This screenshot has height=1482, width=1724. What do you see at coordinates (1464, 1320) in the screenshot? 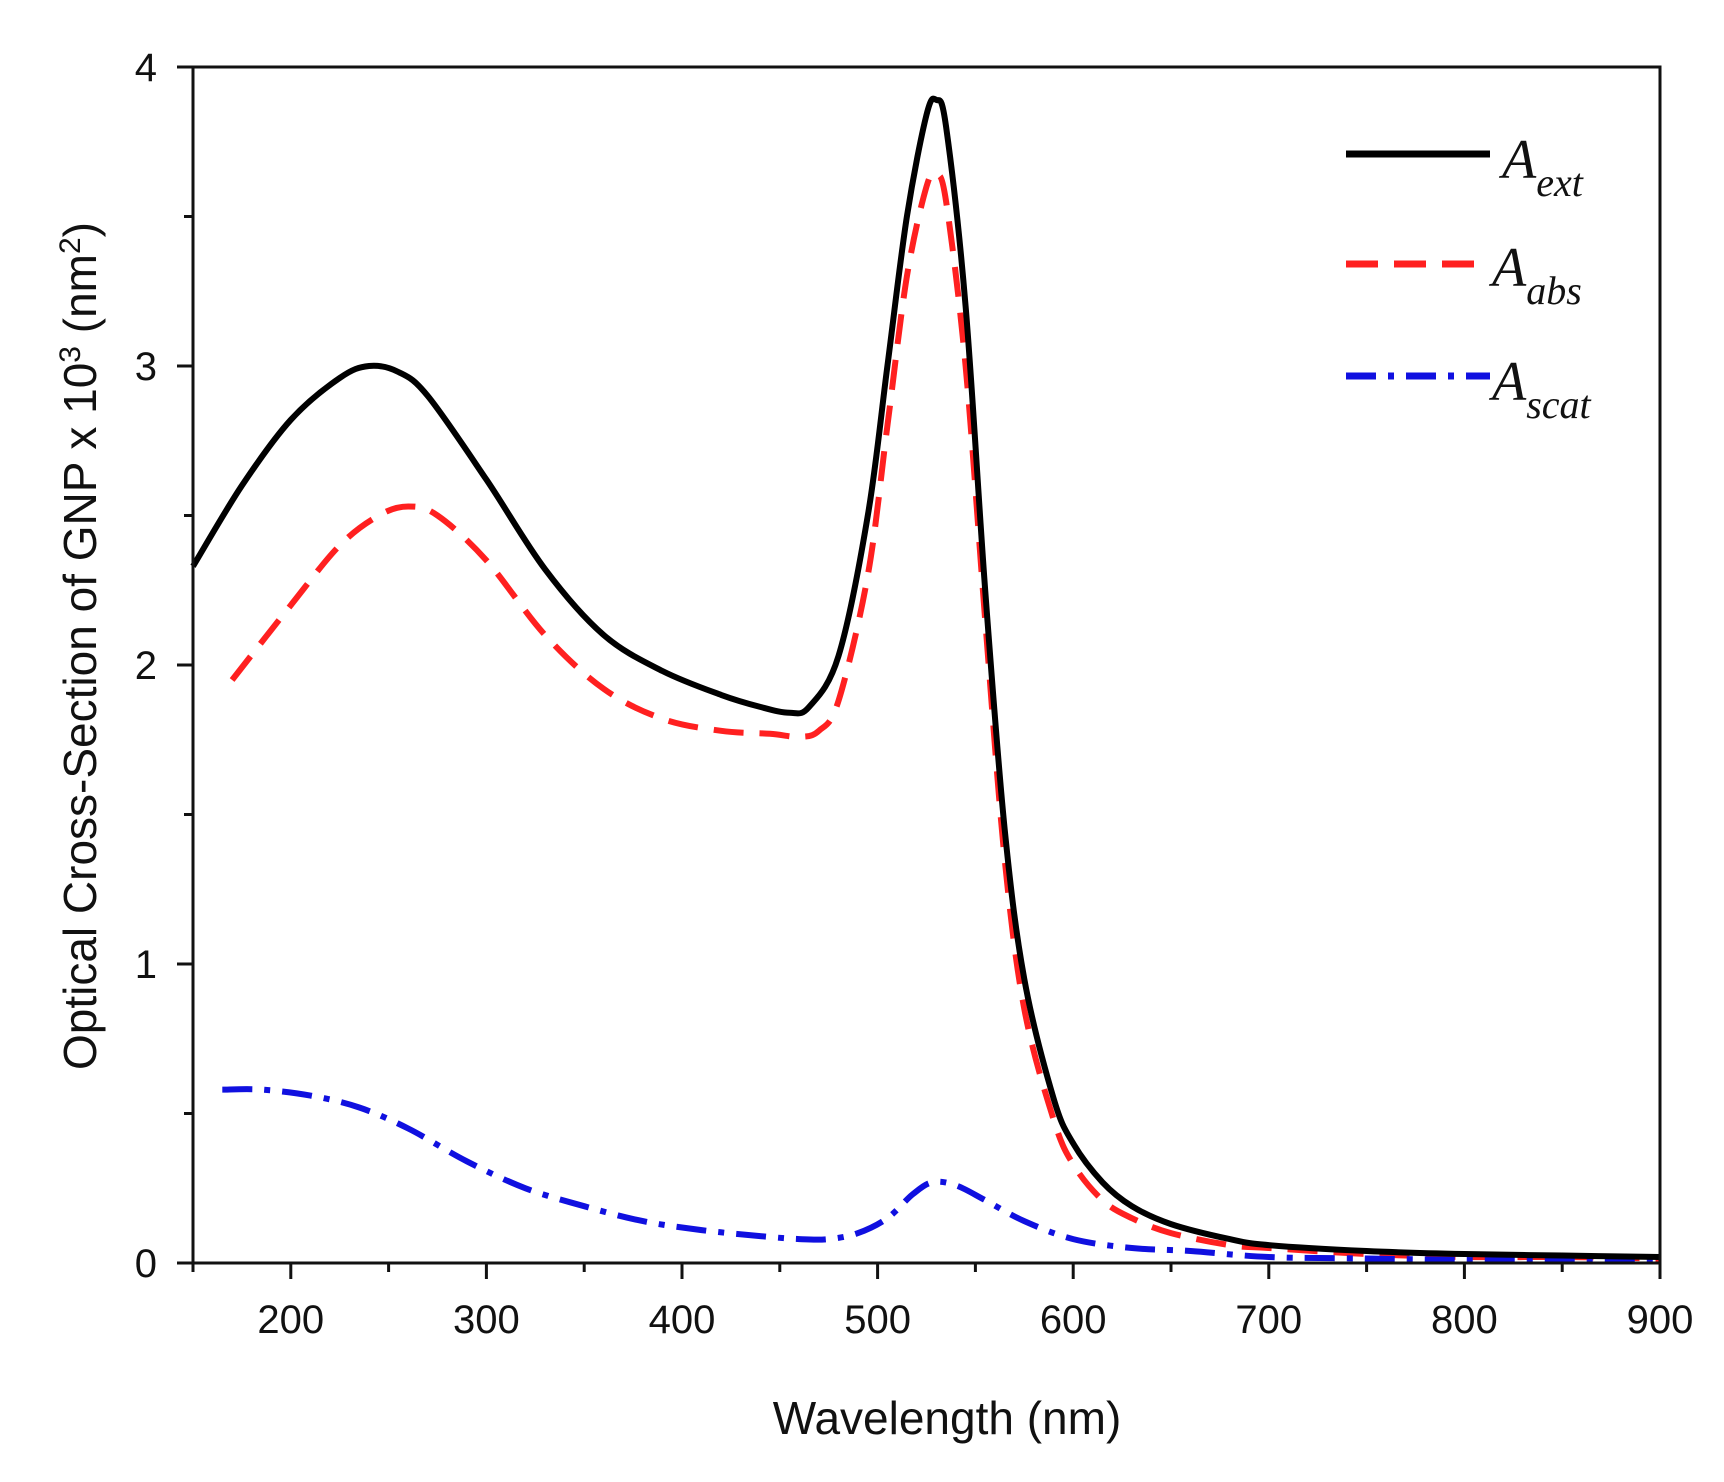
I see `x-tick-label-800: 800` at bounding box center [1464, 1320].